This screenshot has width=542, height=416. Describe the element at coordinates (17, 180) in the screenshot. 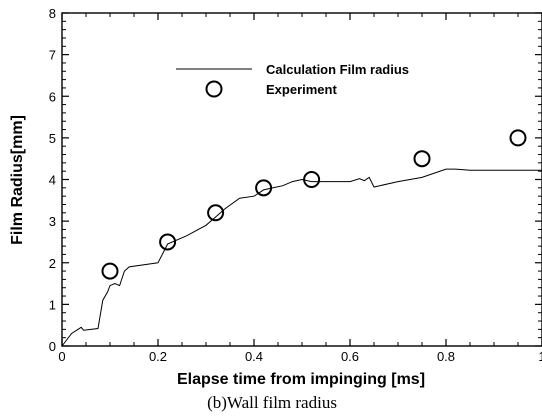

I see `y-axis-title: Film Radius[mm]` at that location.